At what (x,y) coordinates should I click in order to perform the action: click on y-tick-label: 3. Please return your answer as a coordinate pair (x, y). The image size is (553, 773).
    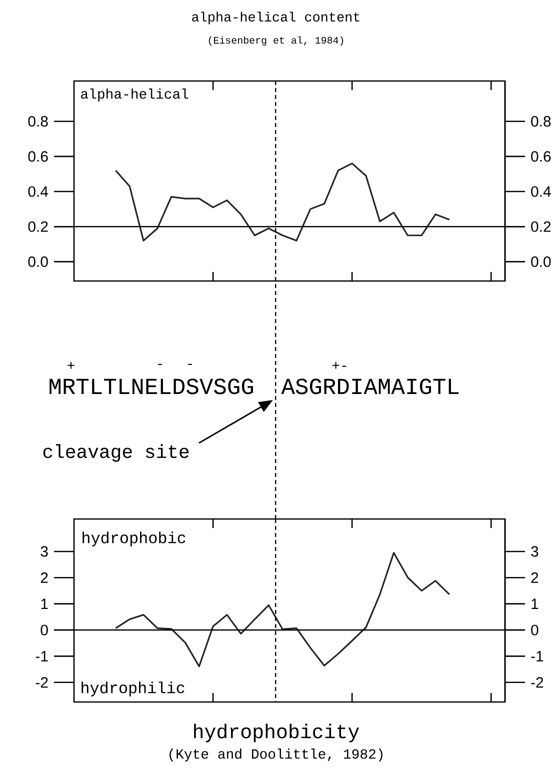
    Looking at the image, I should click on (44, 551).